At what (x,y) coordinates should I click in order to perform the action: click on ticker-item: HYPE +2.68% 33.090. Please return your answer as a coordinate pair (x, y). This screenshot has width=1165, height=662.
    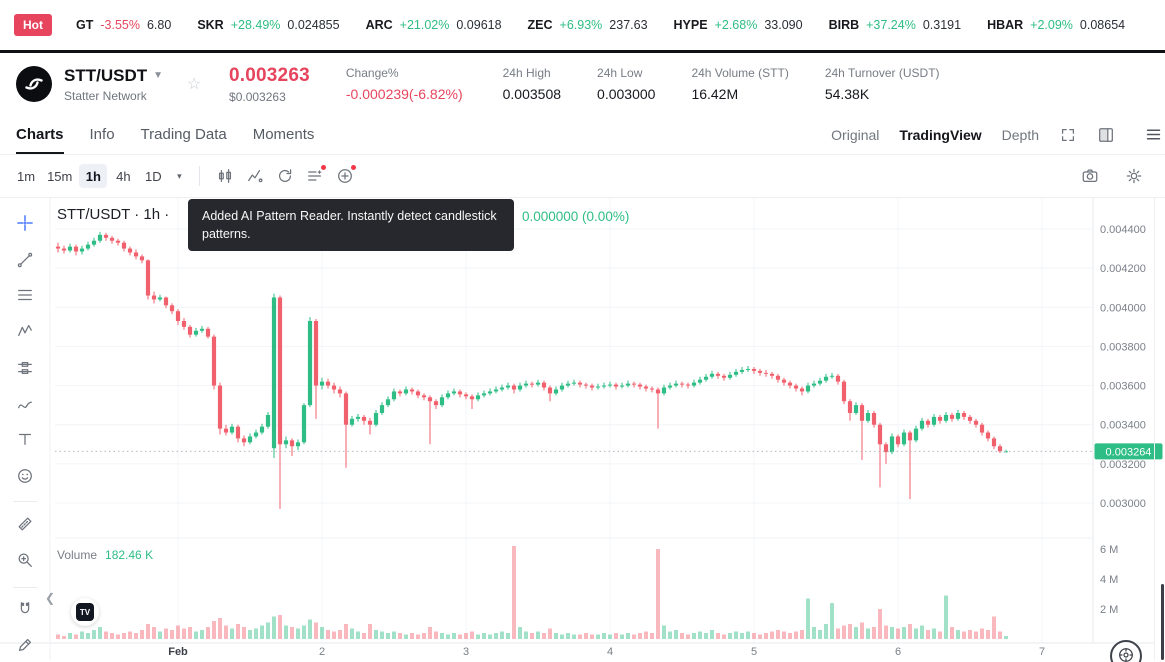
    Looking at the image, I should click on (738, 25).